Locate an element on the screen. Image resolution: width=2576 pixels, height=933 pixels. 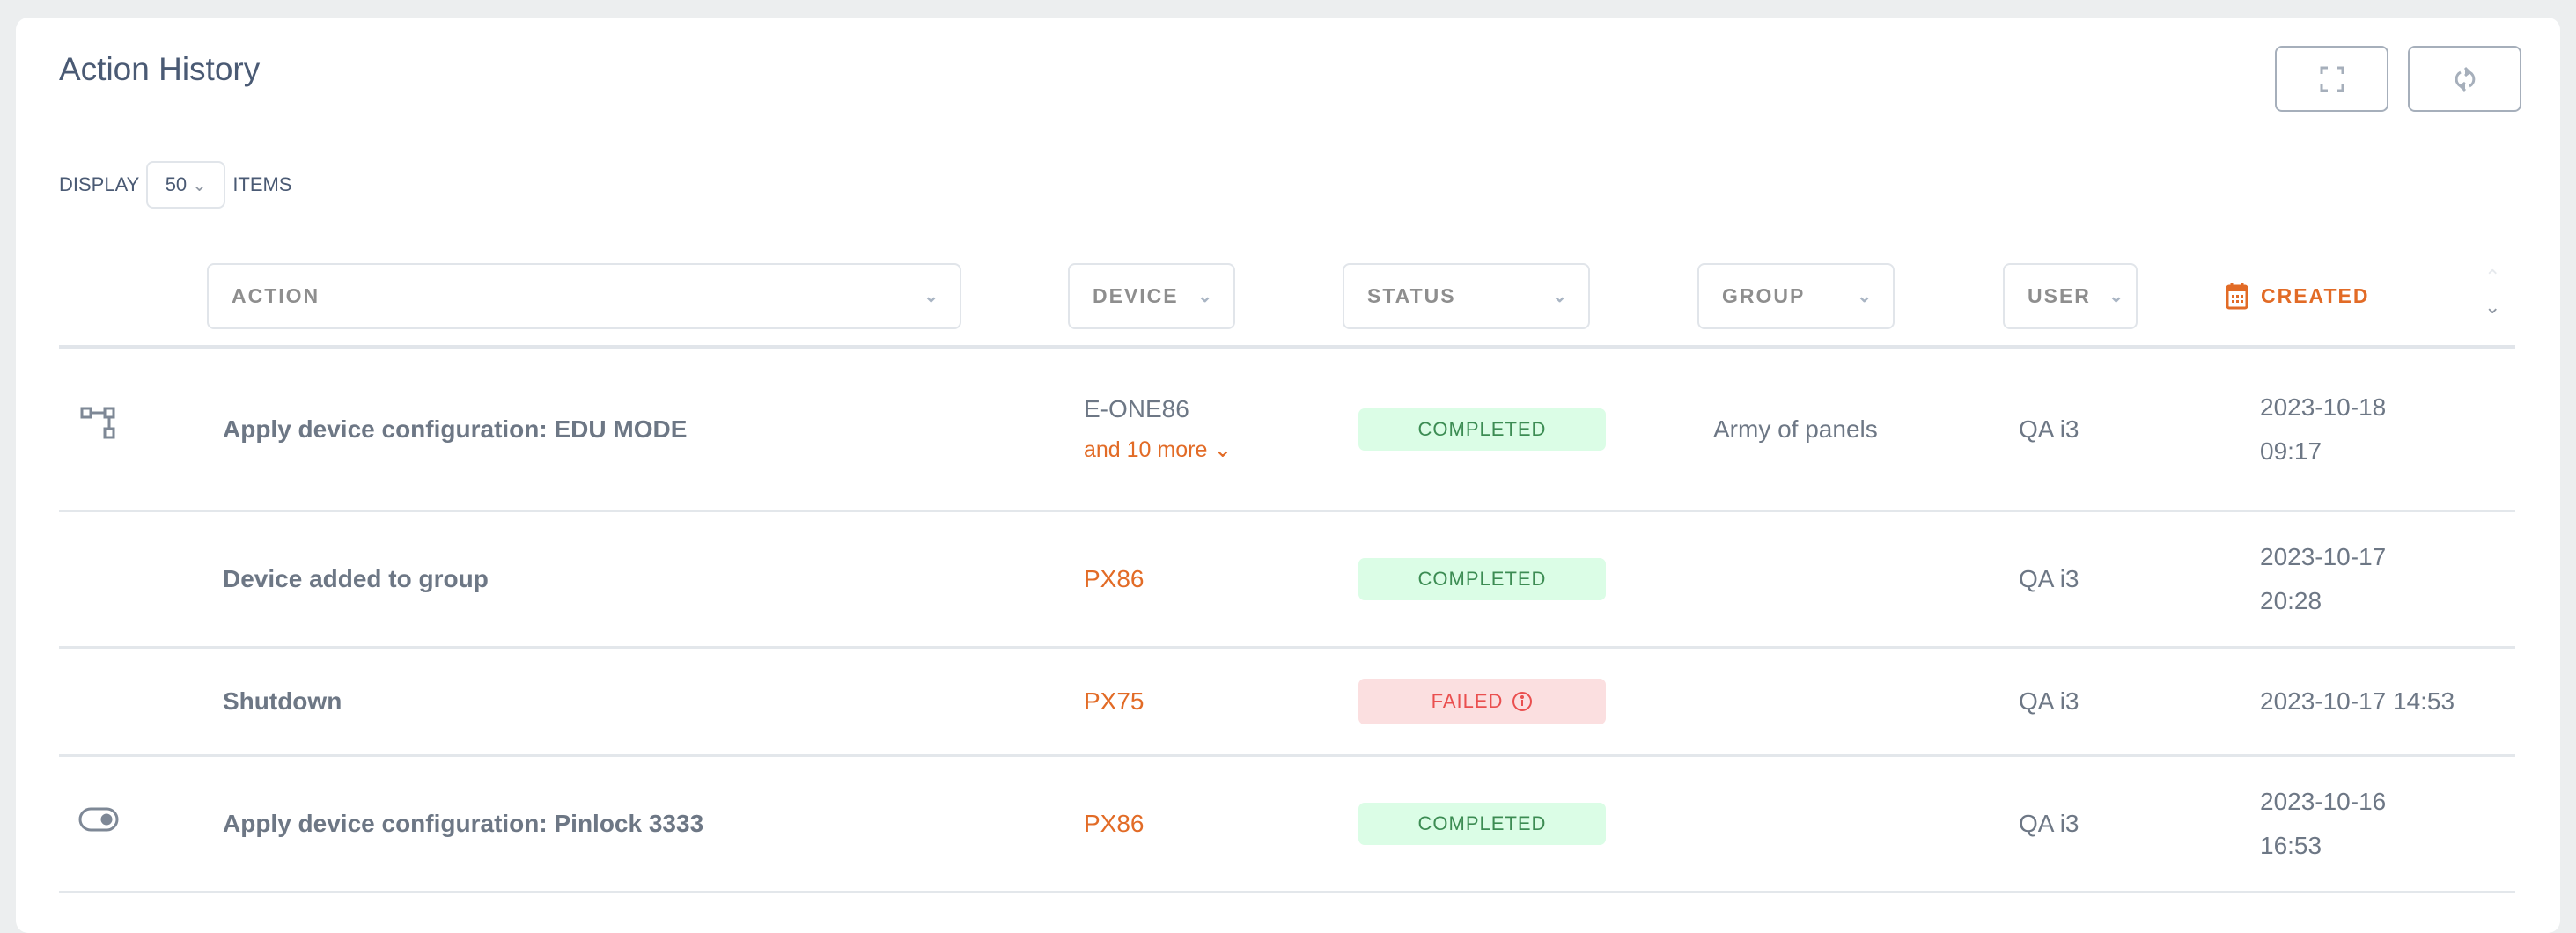
toggle-icon is located at coordinates (99, 824).